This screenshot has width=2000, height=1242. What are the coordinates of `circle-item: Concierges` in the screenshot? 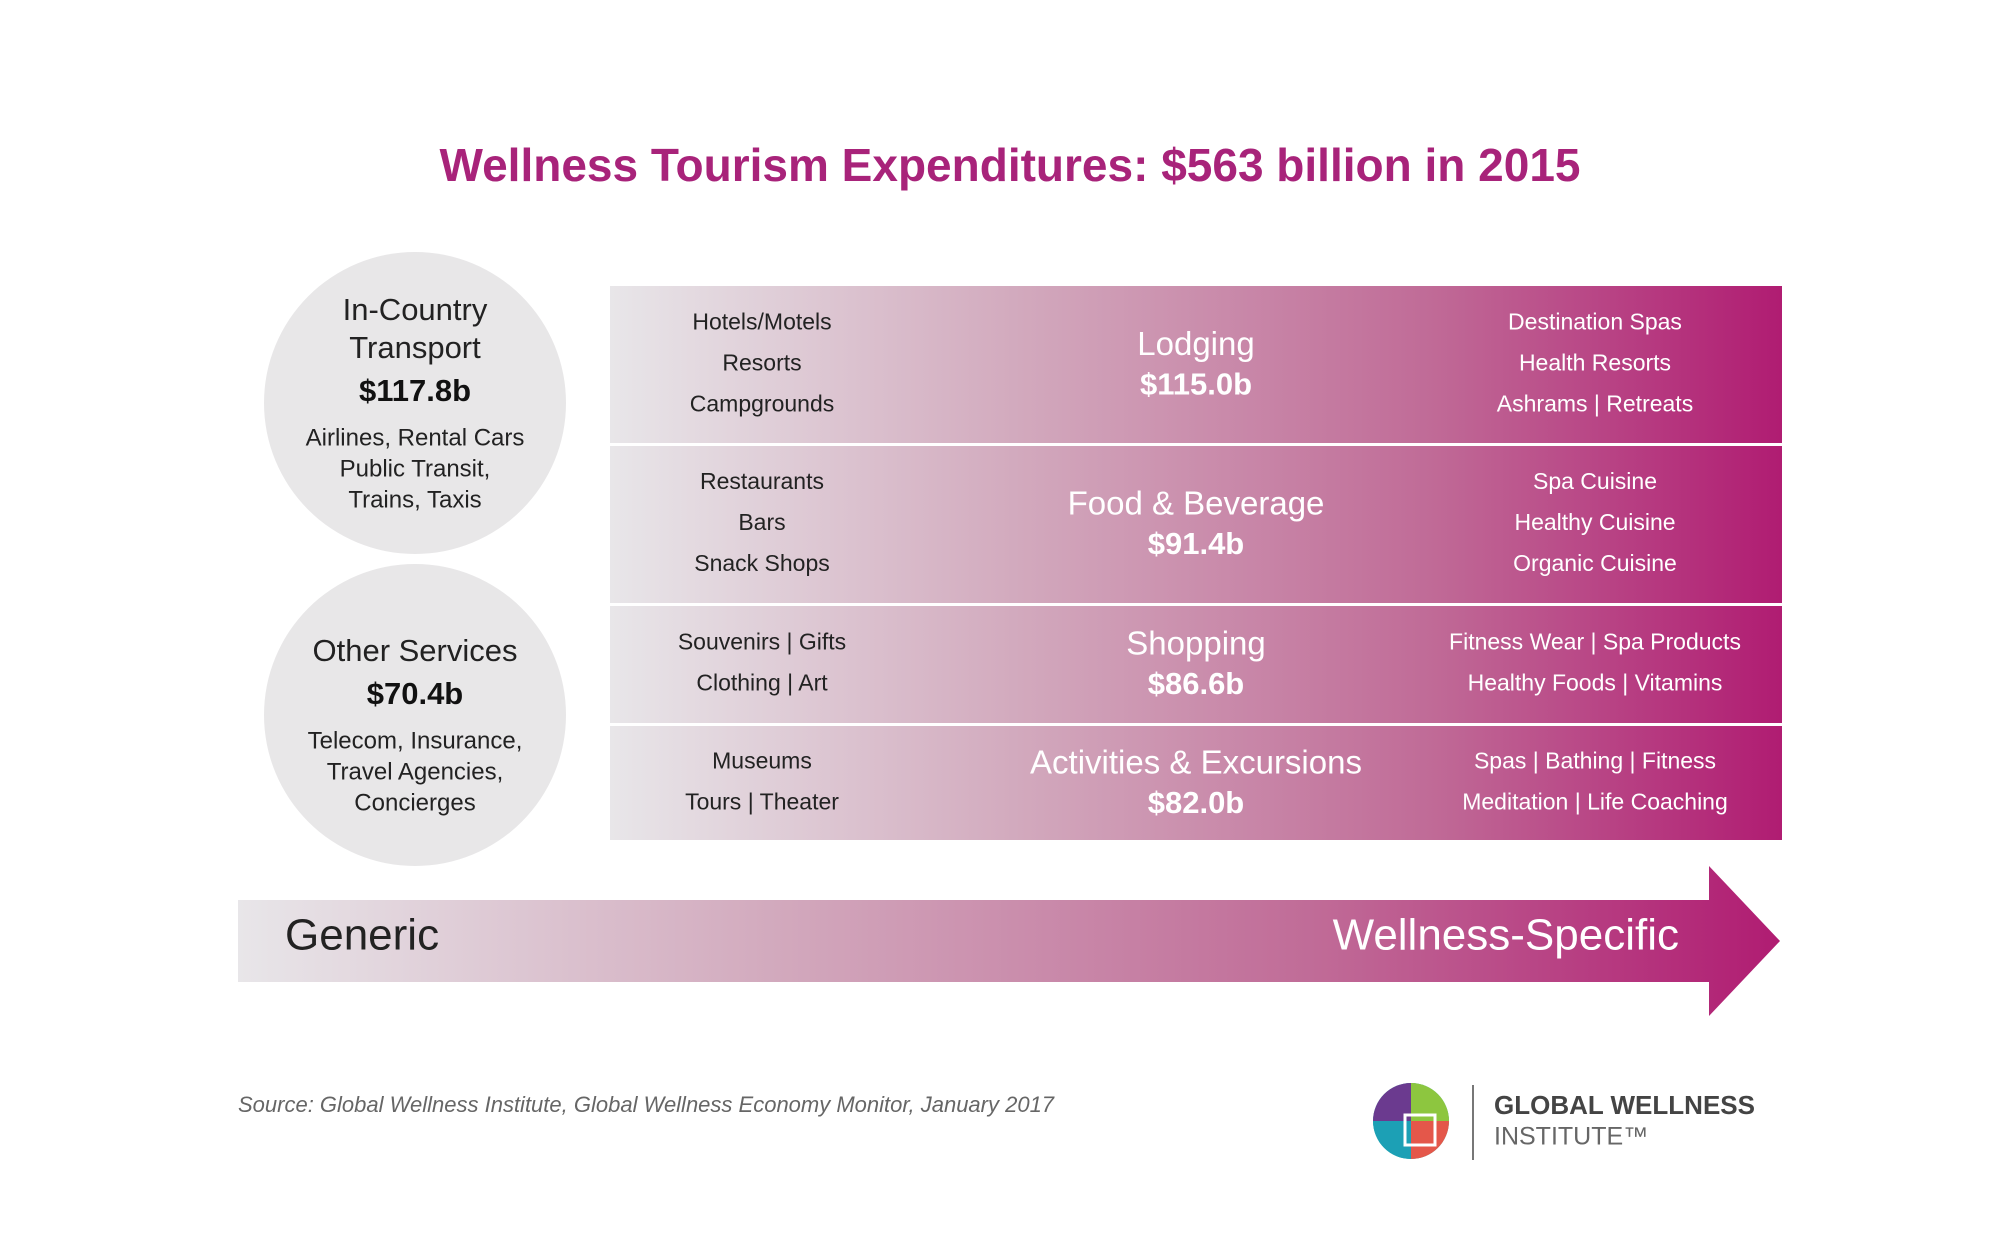 It's located at (414, 802).